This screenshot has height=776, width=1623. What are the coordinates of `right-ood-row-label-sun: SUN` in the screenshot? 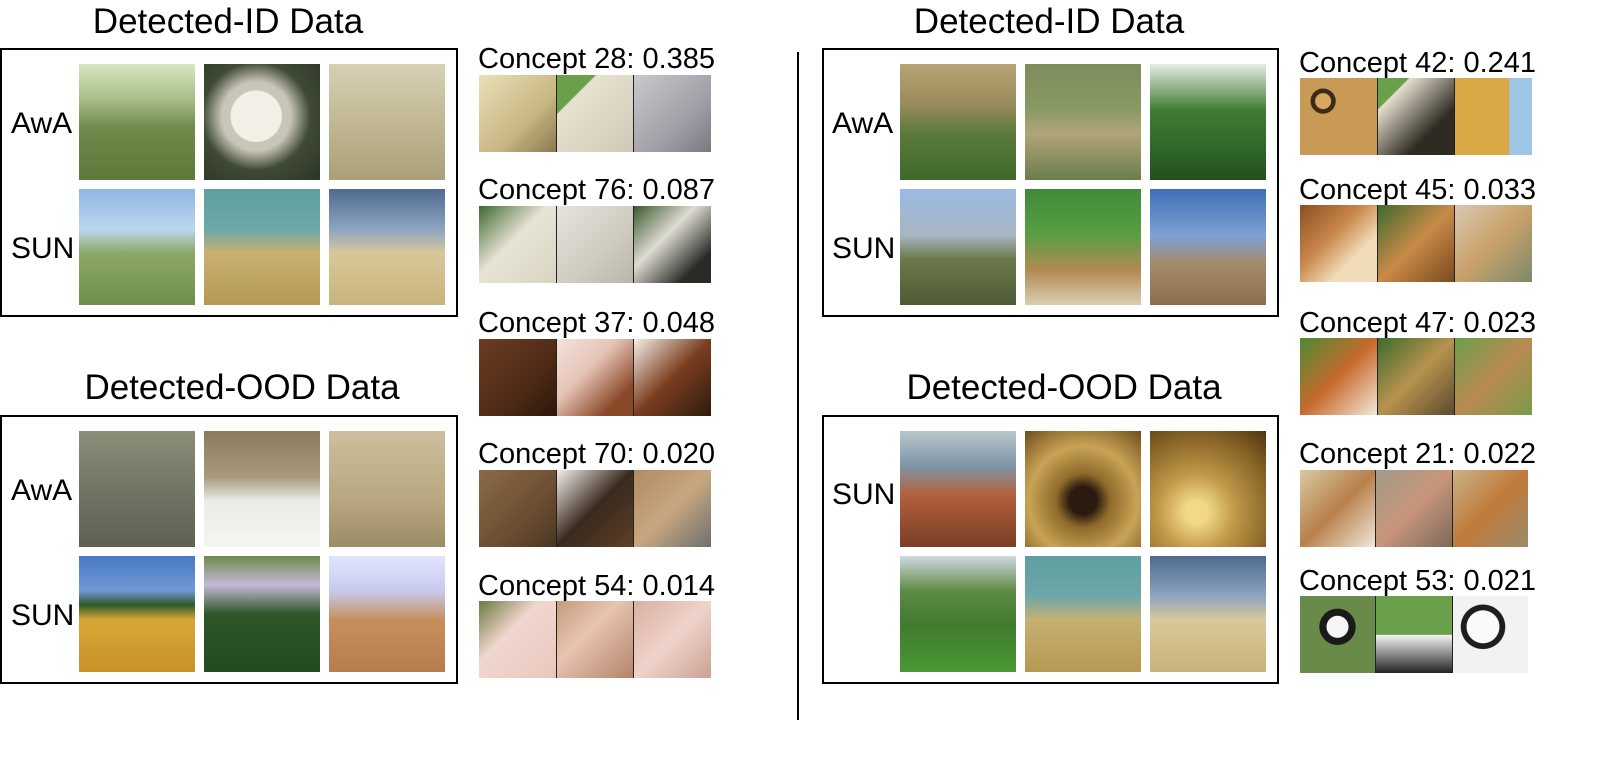 It's located at (864, 494).